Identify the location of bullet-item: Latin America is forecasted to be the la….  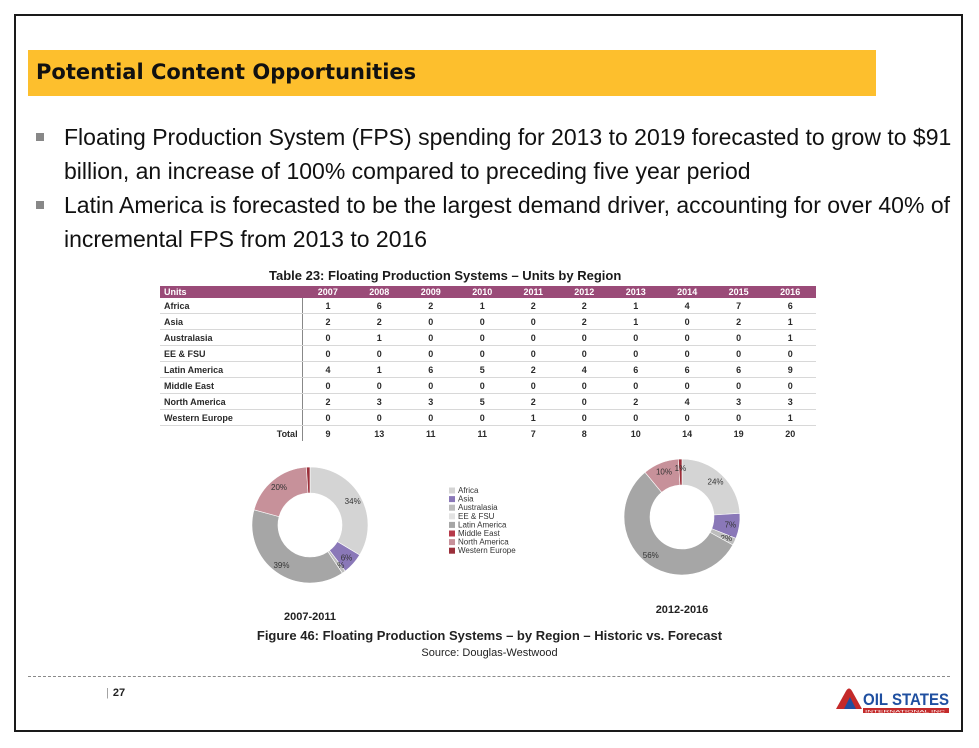
(496, 222).